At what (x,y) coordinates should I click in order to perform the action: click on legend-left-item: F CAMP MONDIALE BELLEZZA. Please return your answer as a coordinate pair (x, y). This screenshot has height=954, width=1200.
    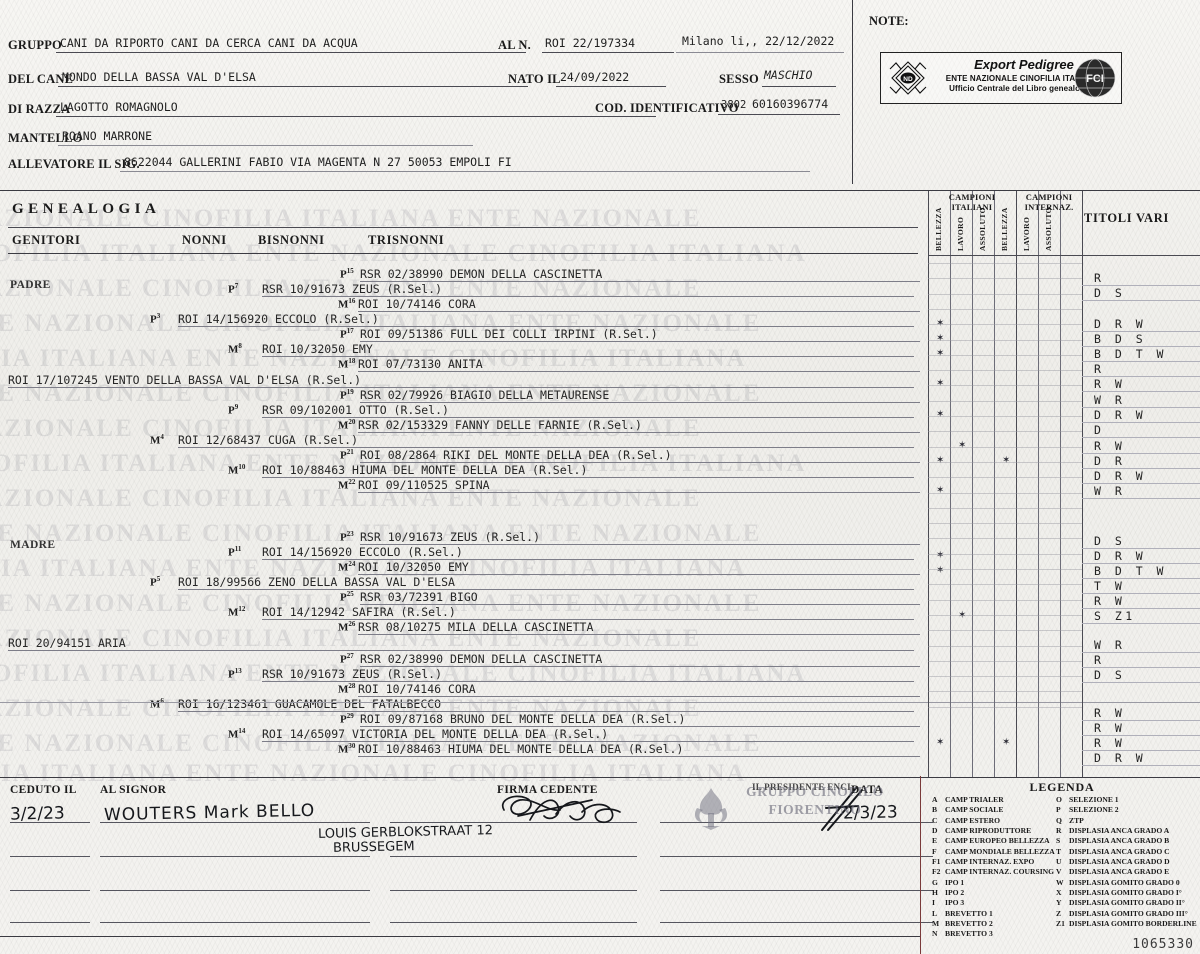
    Looking at the image, I should click on (993, 852).